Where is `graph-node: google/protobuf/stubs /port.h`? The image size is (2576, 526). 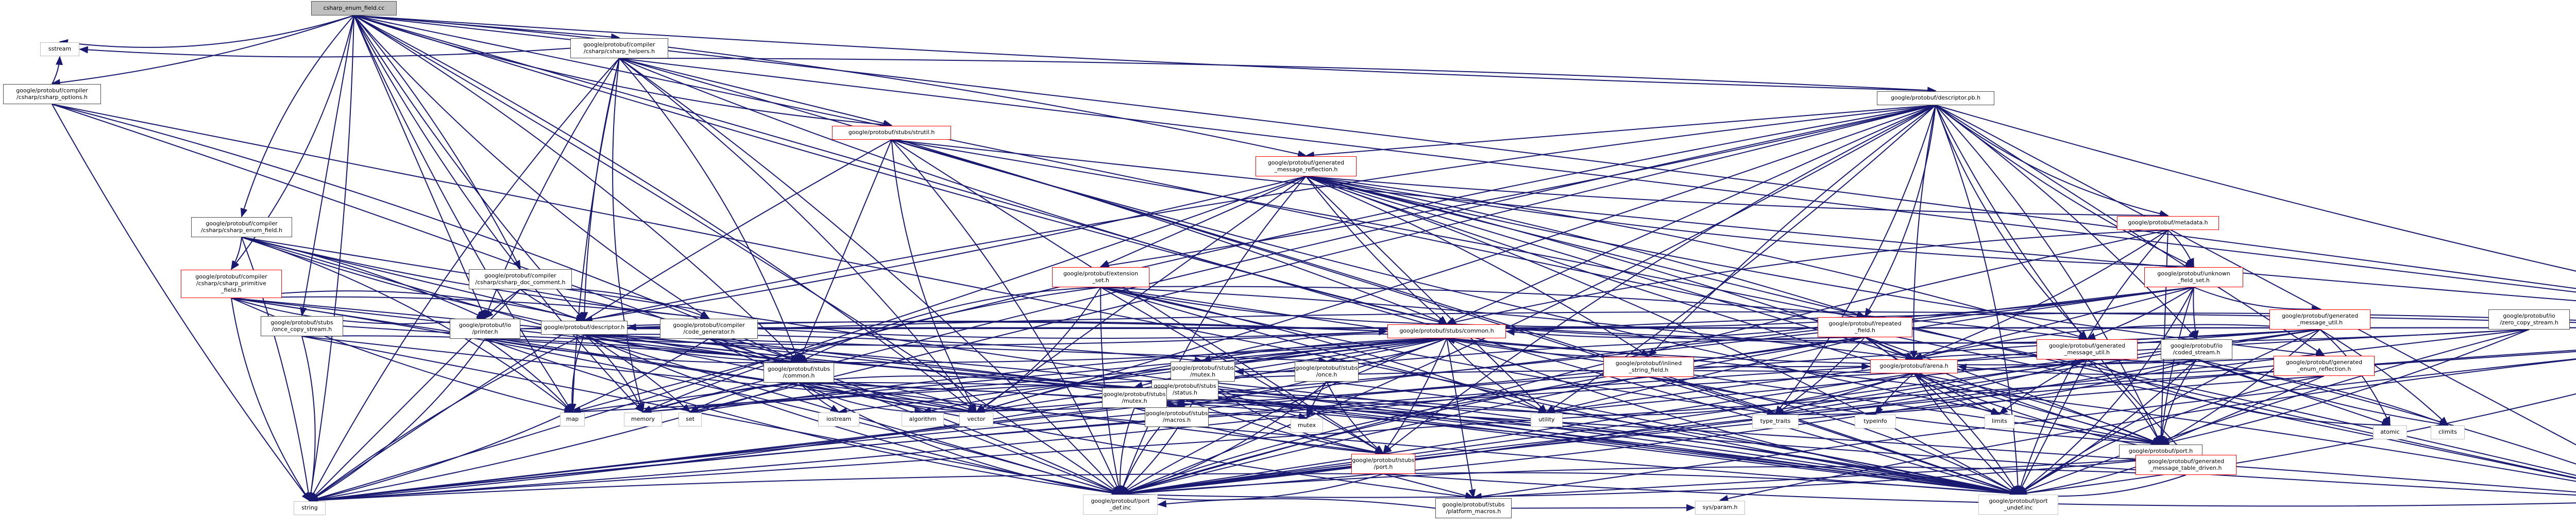
graph-node: google/protobuf/stubs /port.h is located at coordinates (1383, 464).